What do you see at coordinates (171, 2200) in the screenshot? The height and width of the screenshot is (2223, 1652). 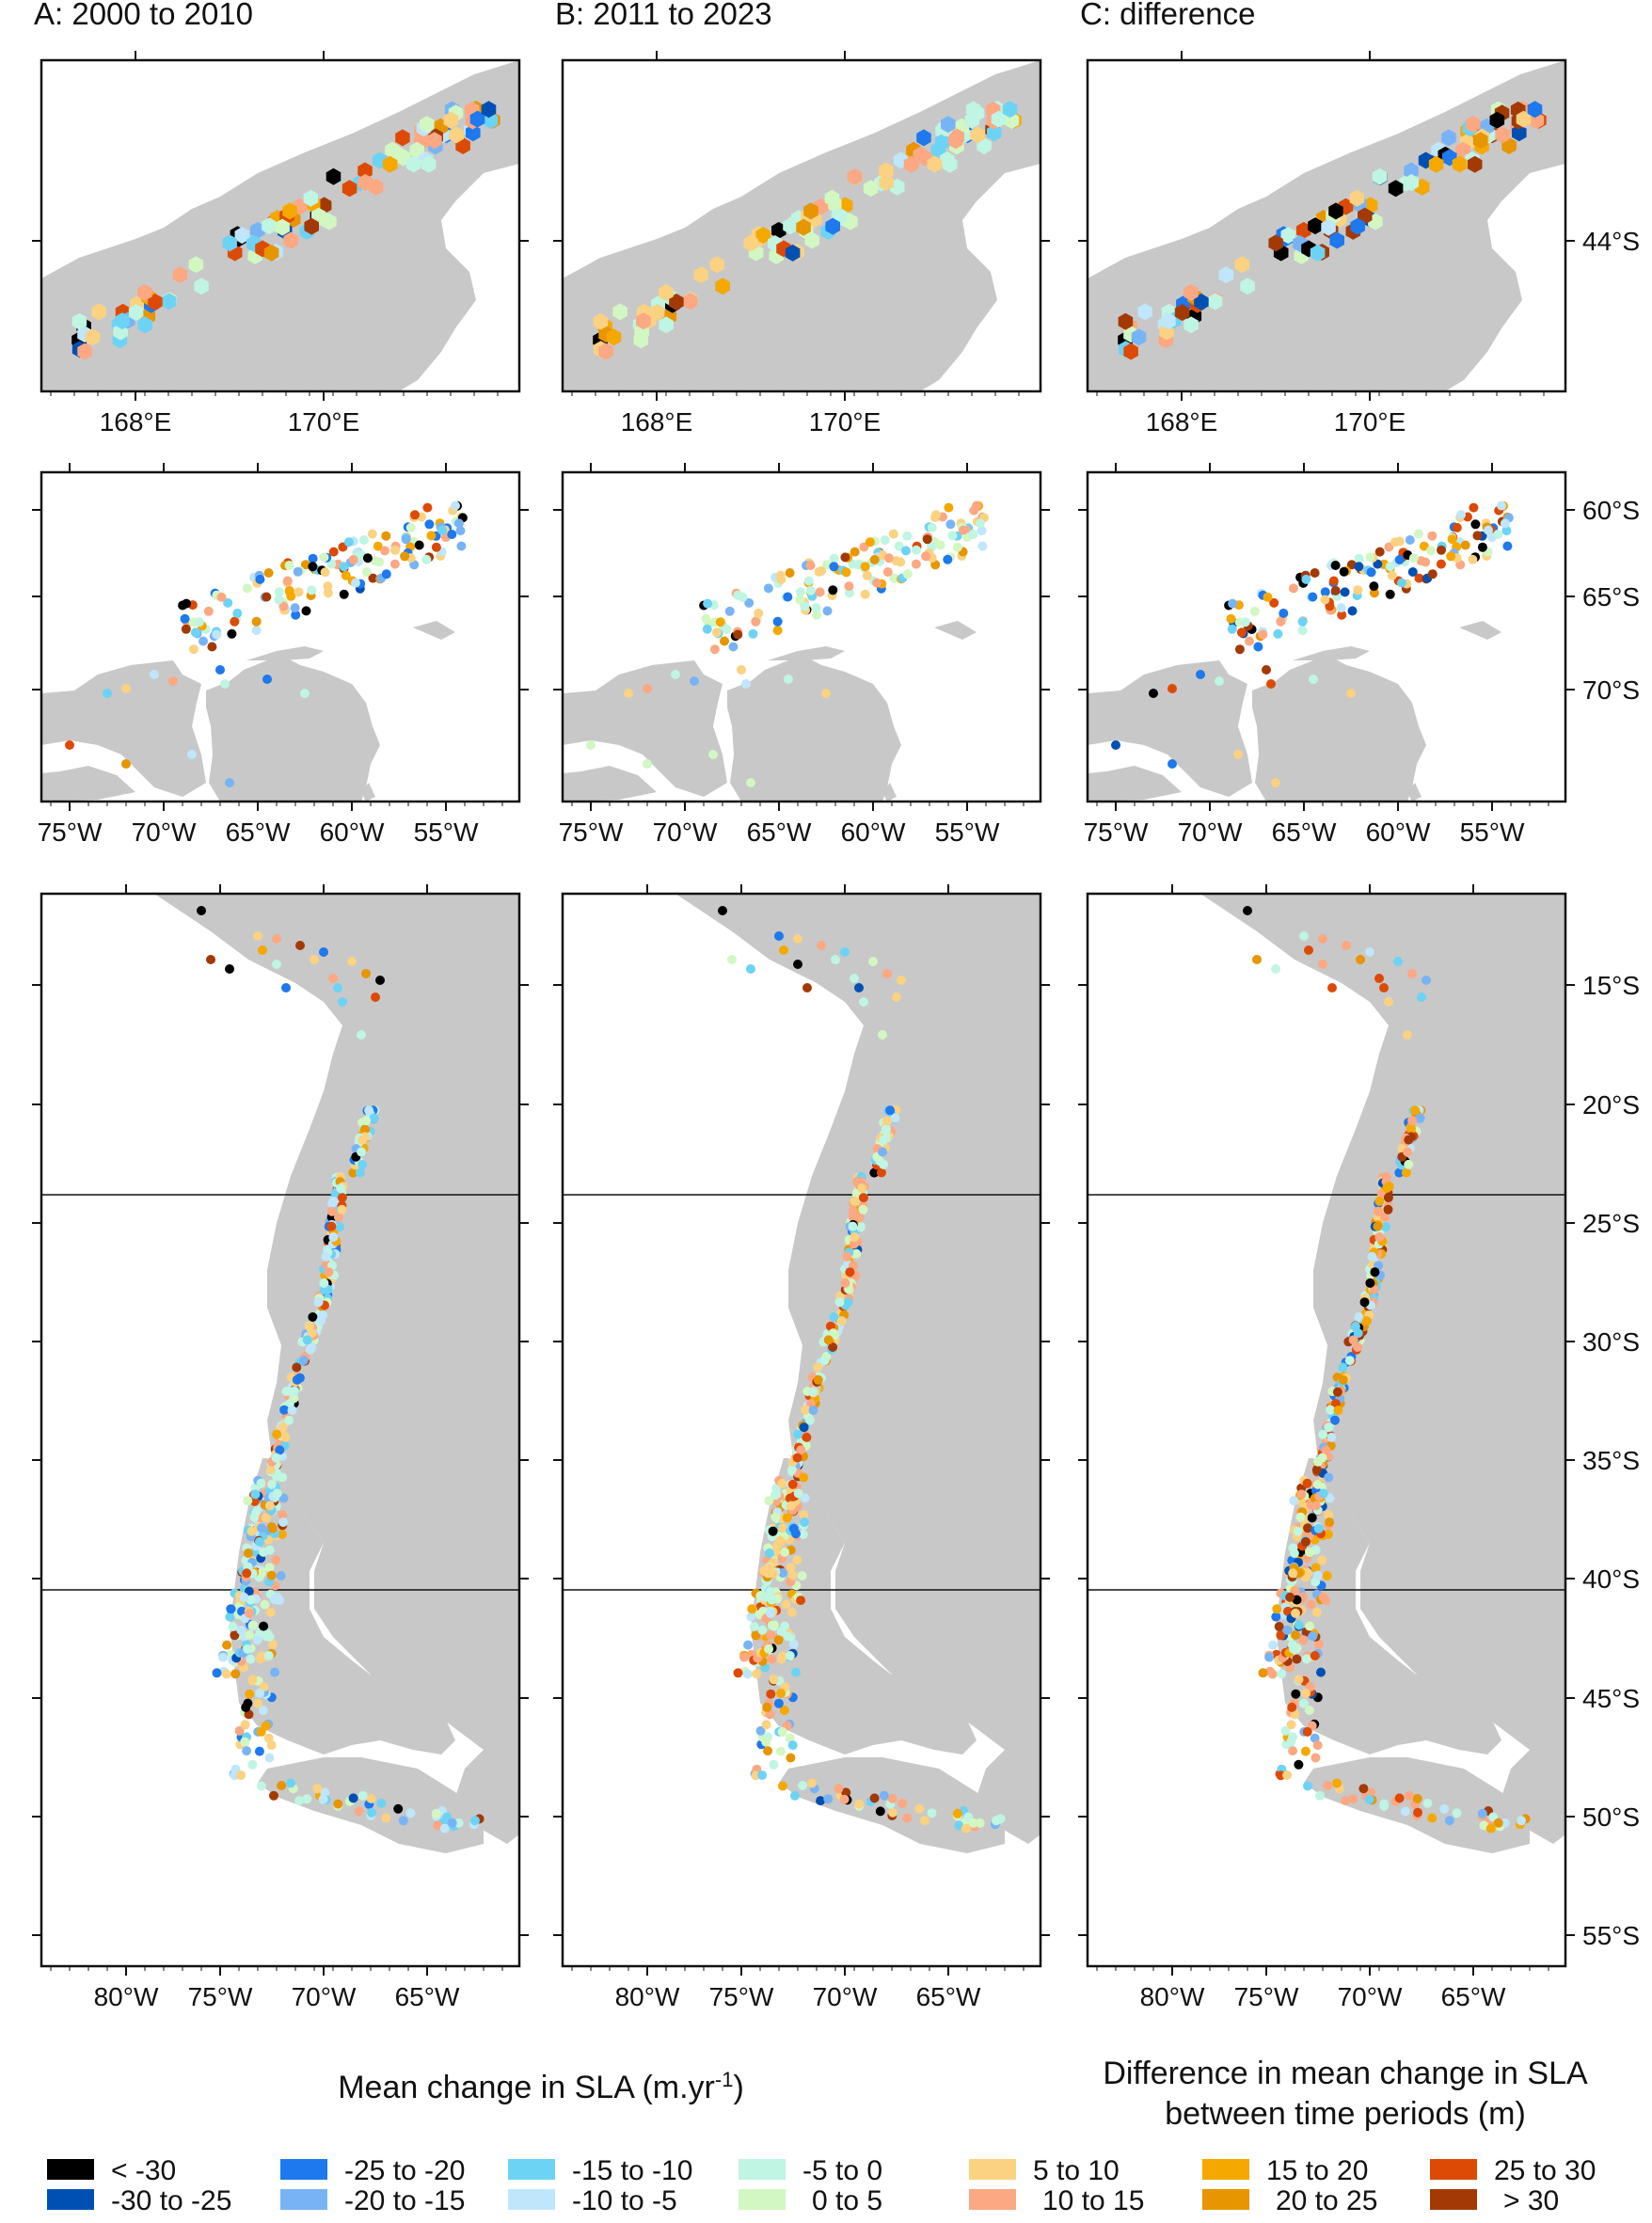 I see `legend-label: -30 to -25` at bounding box center [171, 2200].